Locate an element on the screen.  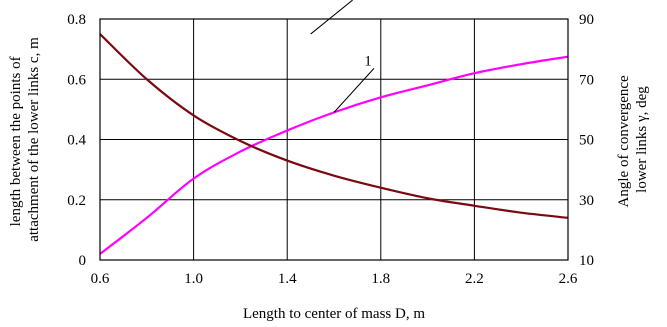
curve-label-1: 1 is located at coordinates (368, 61).